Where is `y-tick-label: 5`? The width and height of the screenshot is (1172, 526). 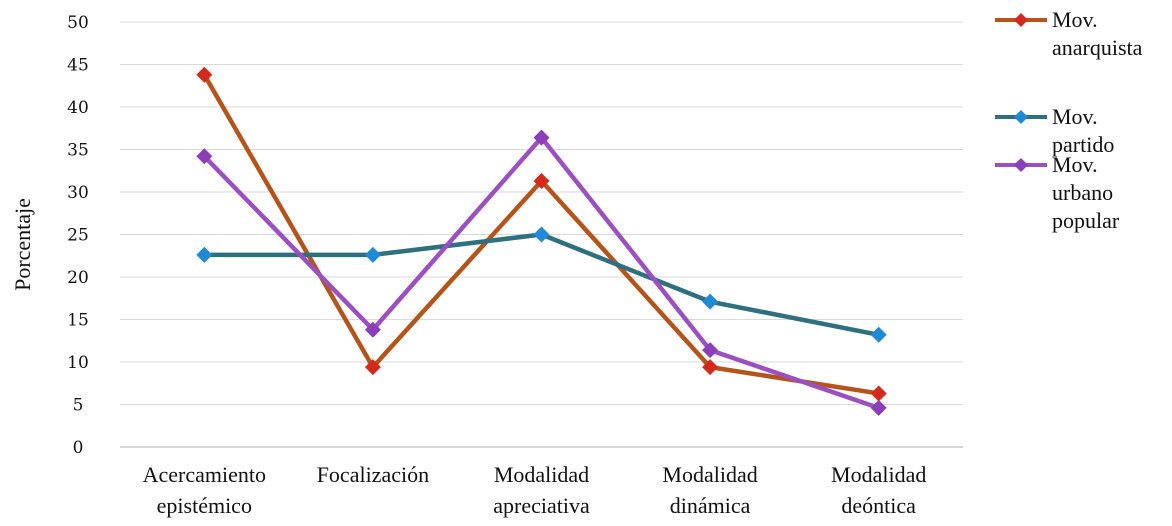 y-tick-label: 5 is located at coordinates (78, 406).